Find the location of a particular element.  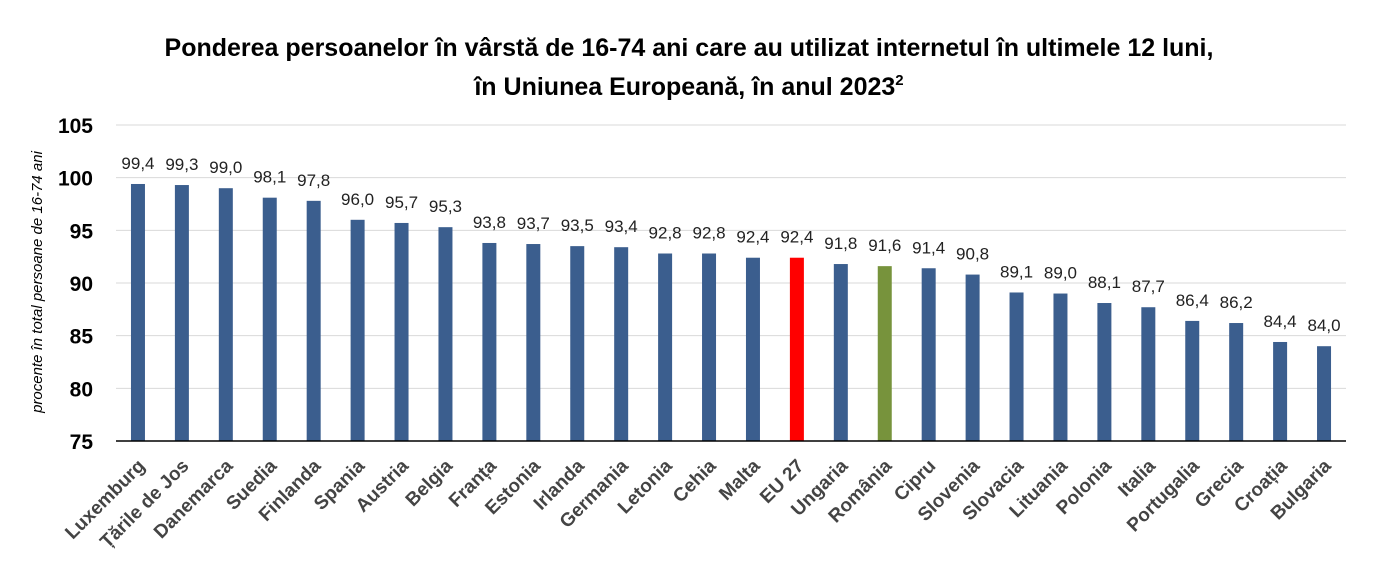

y-axis-label: procente în total persoane de 16-74 ani is located at coordinates (37, 282).